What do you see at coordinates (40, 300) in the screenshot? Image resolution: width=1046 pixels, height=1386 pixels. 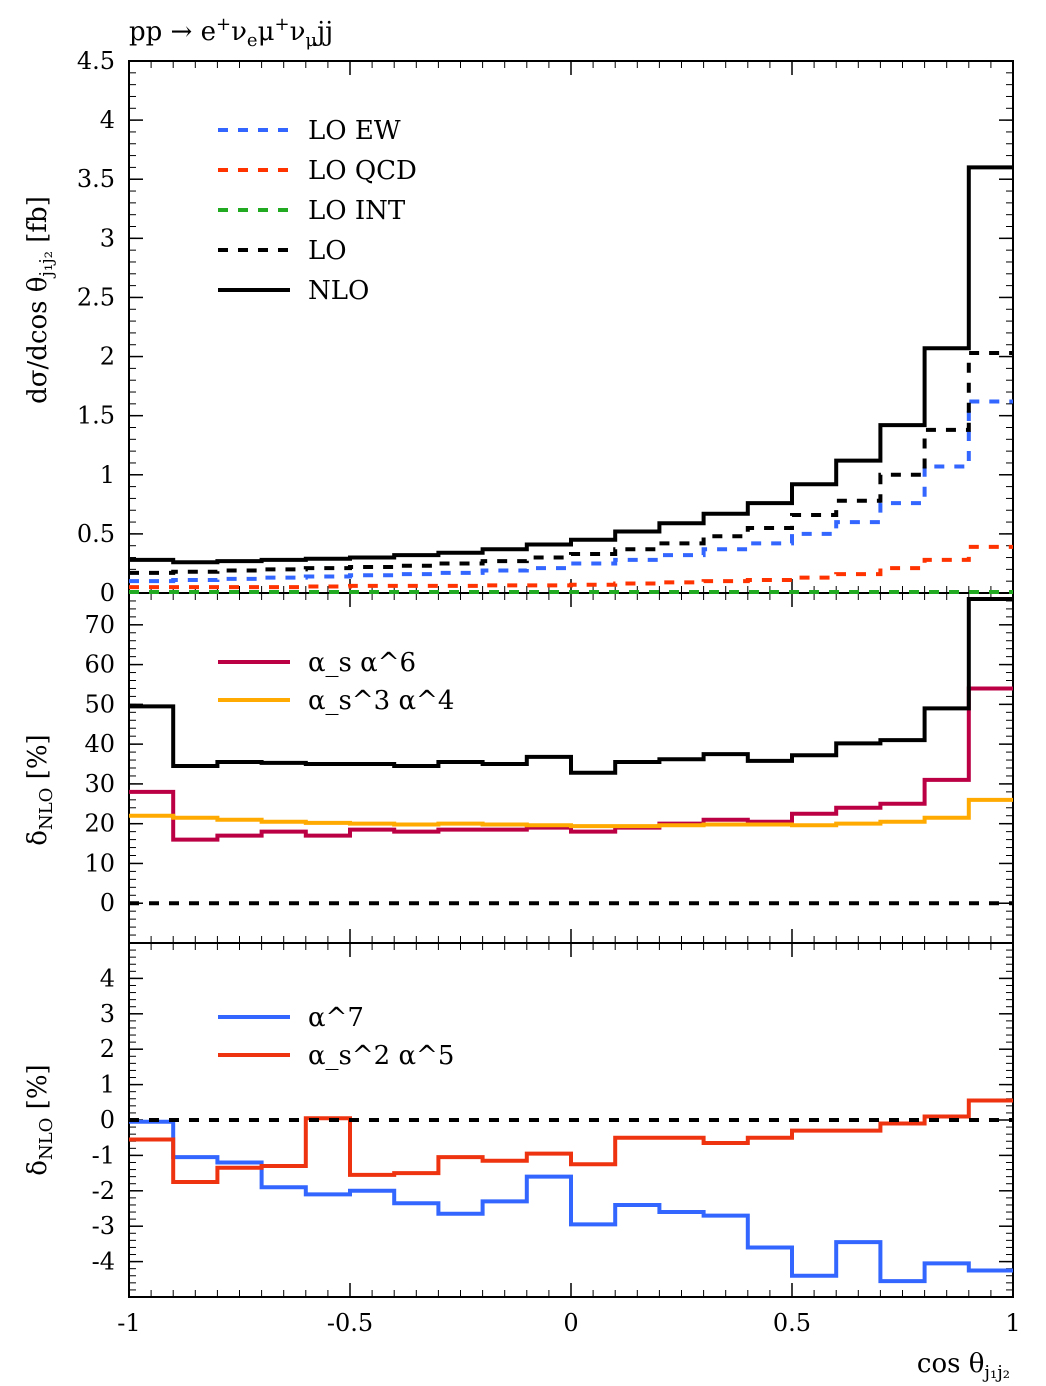 I see `main-ylabel: dσ/dcos θj₁j₂ [fb]` at bounding box center [40, 300].